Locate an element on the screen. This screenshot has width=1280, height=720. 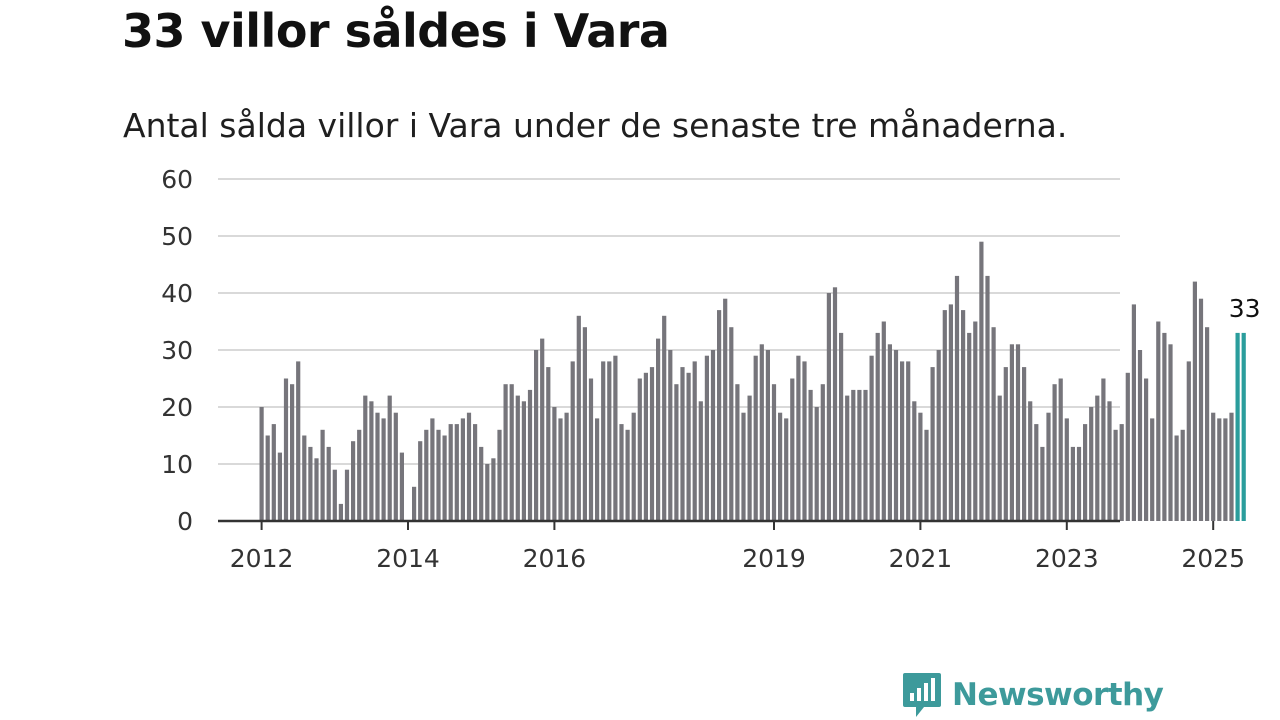
chart-title: 33 villor såldes i Vara is located at coordinates (396, 31).